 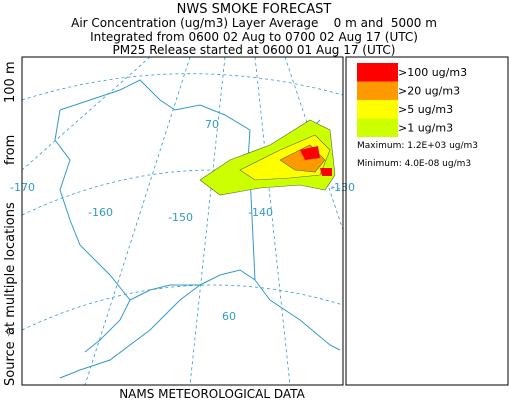 What do you see at coordinates (212, 394) in the screenshot?
I see `footer: NAMS METEOROLOGICAL DATA` at bounding box center [212, 394].